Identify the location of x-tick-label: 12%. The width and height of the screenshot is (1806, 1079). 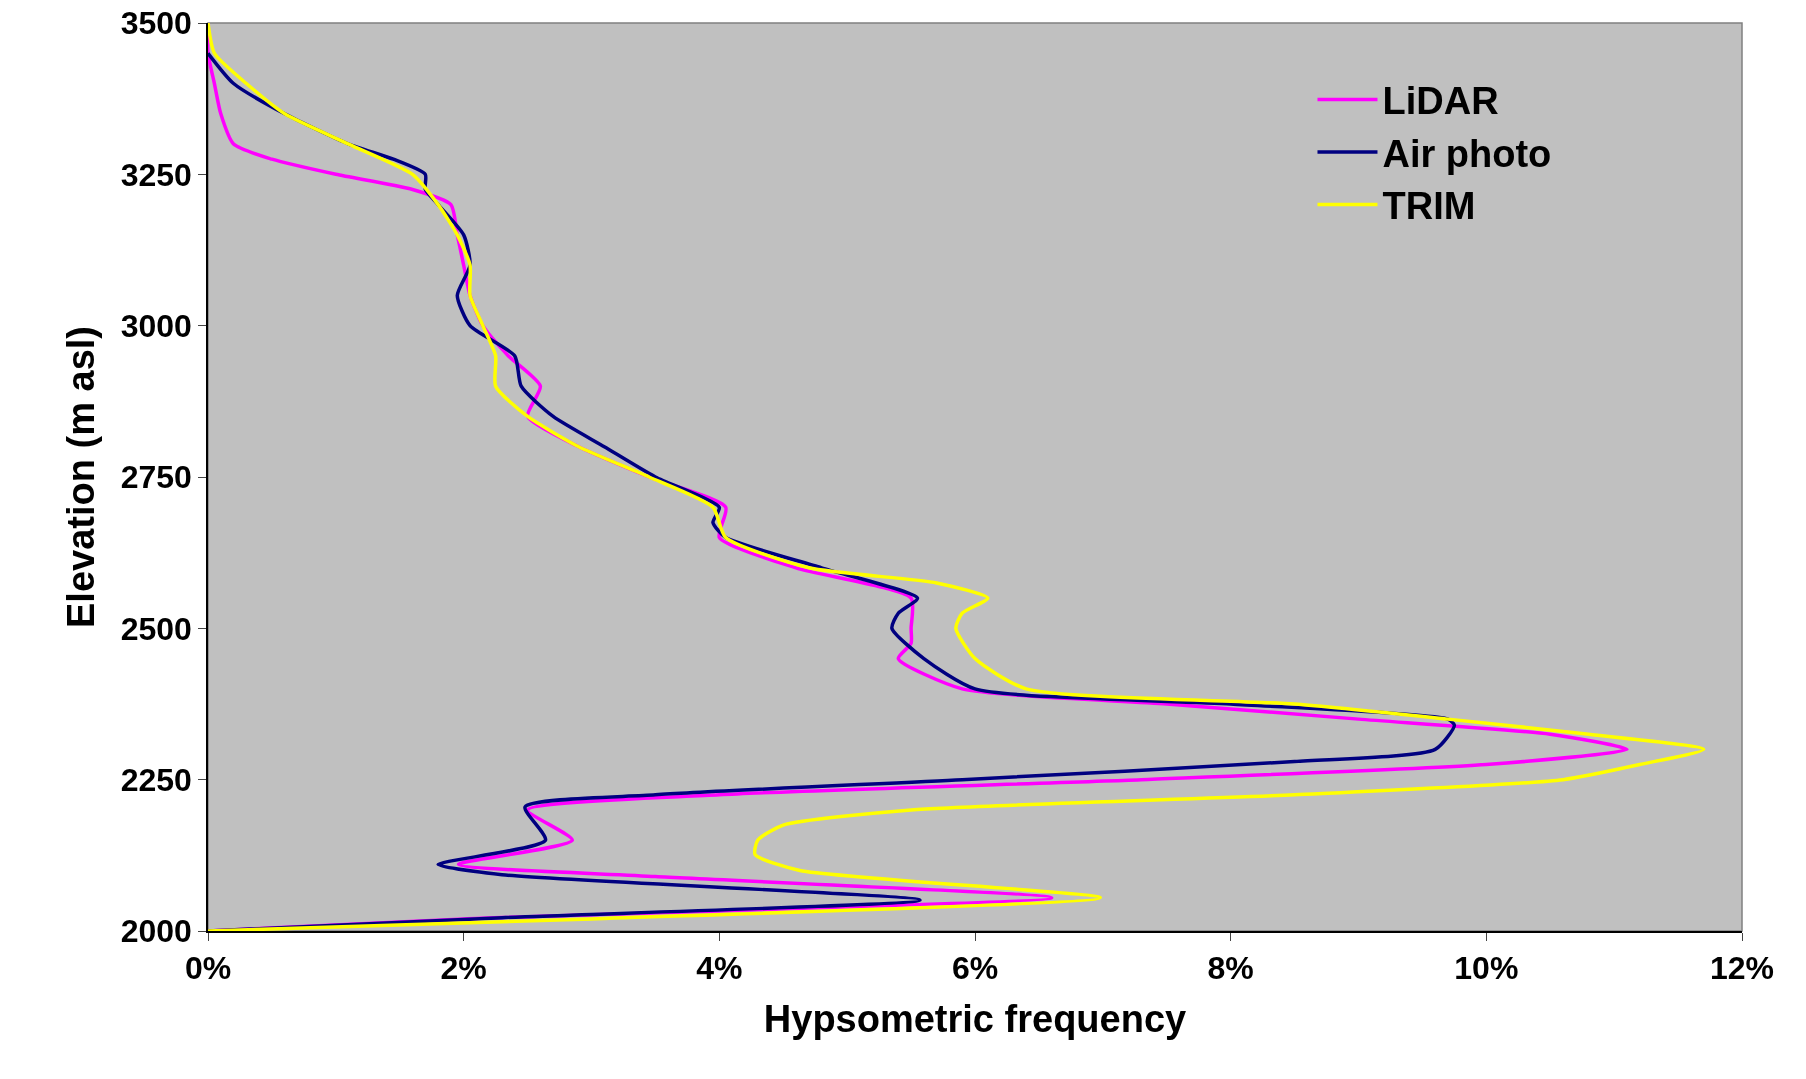
(1742, 968).